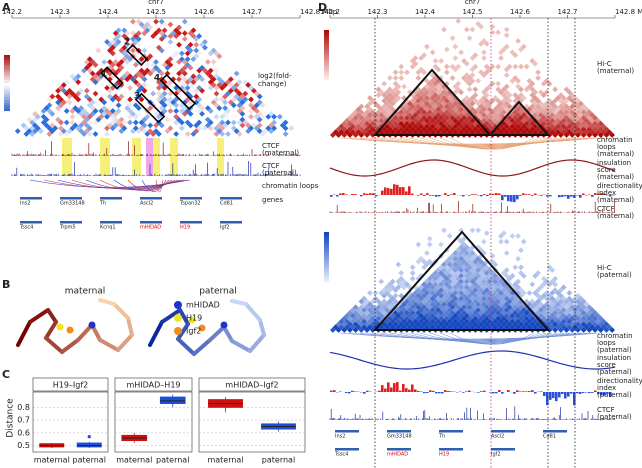 The height and width of the screenshot is (468, 642). I want to click on legend-label: H19, so click(194, 318).